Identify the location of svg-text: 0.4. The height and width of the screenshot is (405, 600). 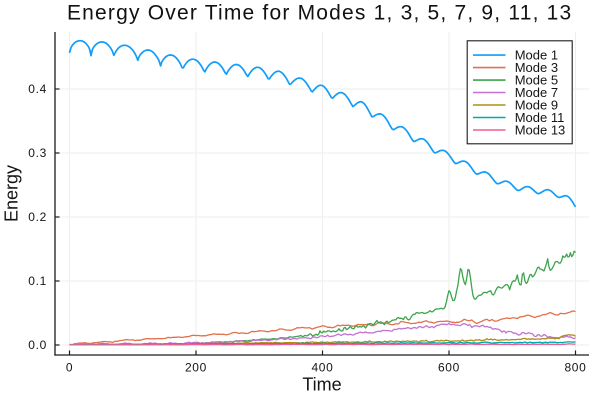
(37, 89).